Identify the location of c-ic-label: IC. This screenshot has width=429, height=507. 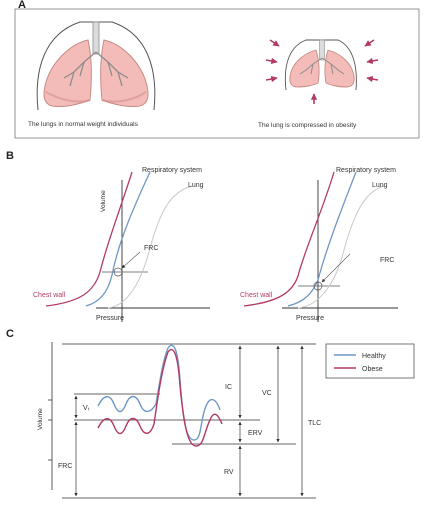
(228, 387).